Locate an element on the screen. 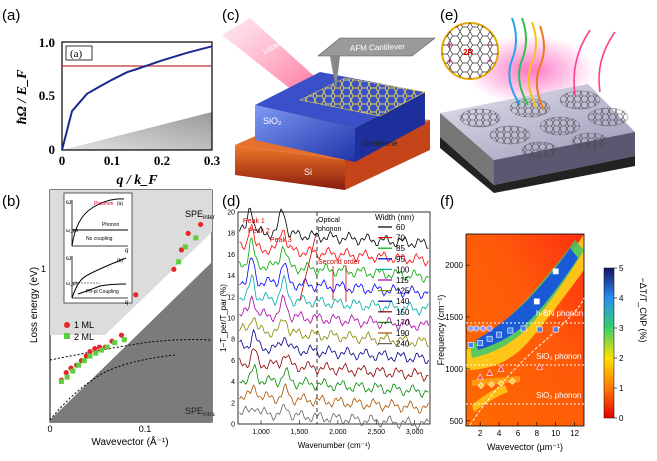 Image resolution: width=657 pixels, height=461 pixels. d-ytick: 2 is located at coordinates (233, 403).